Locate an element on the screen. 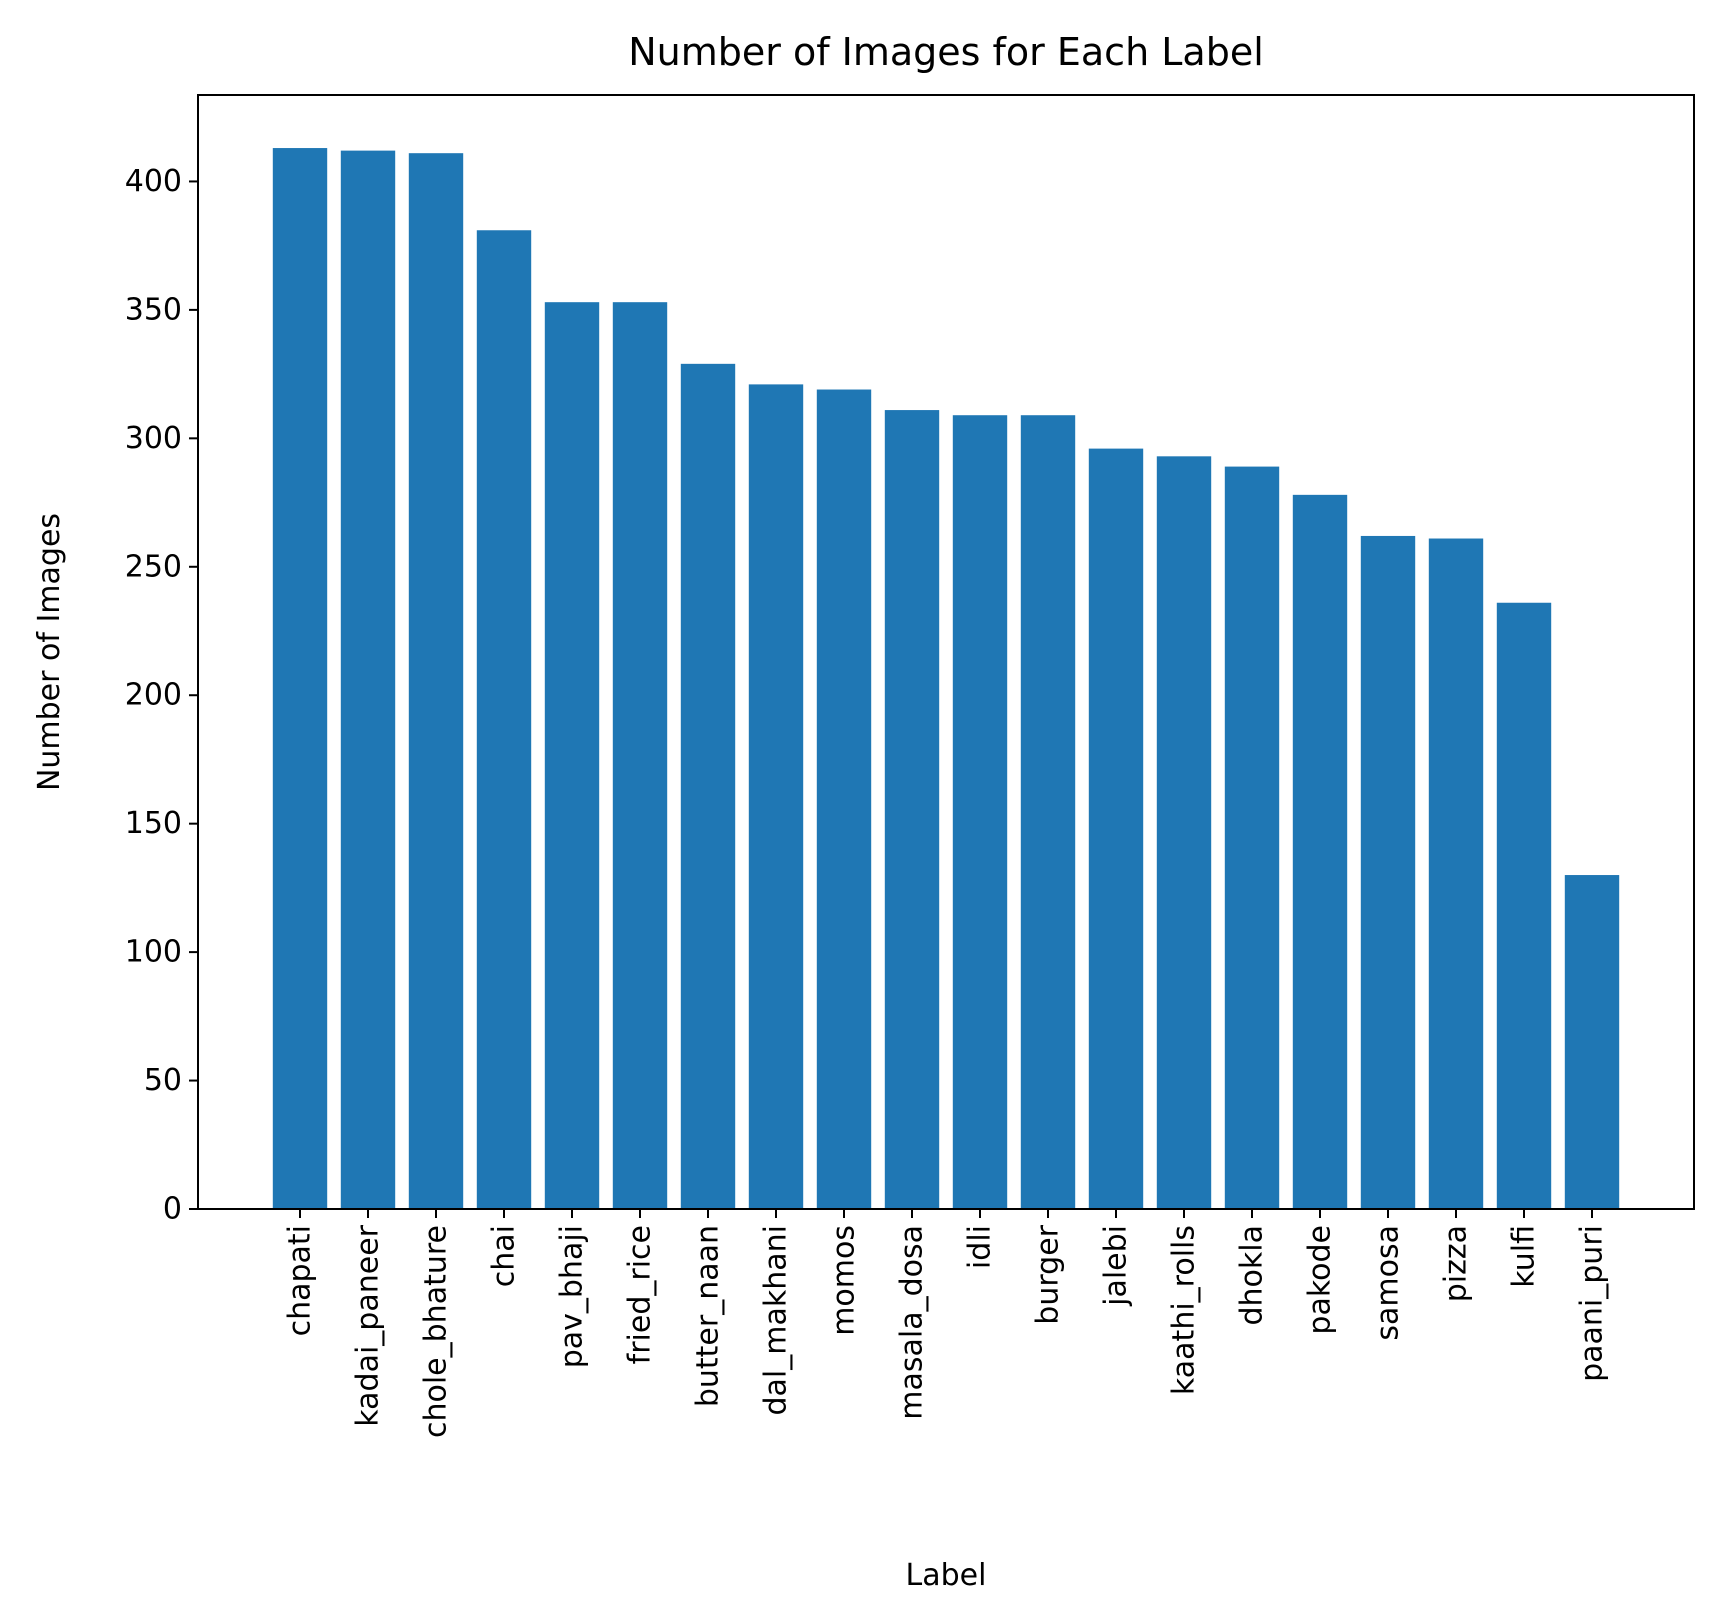 This screenshot has height=1615, width=1715. x-tick-label: chole_bhature is located at coordinates (436, 1331).